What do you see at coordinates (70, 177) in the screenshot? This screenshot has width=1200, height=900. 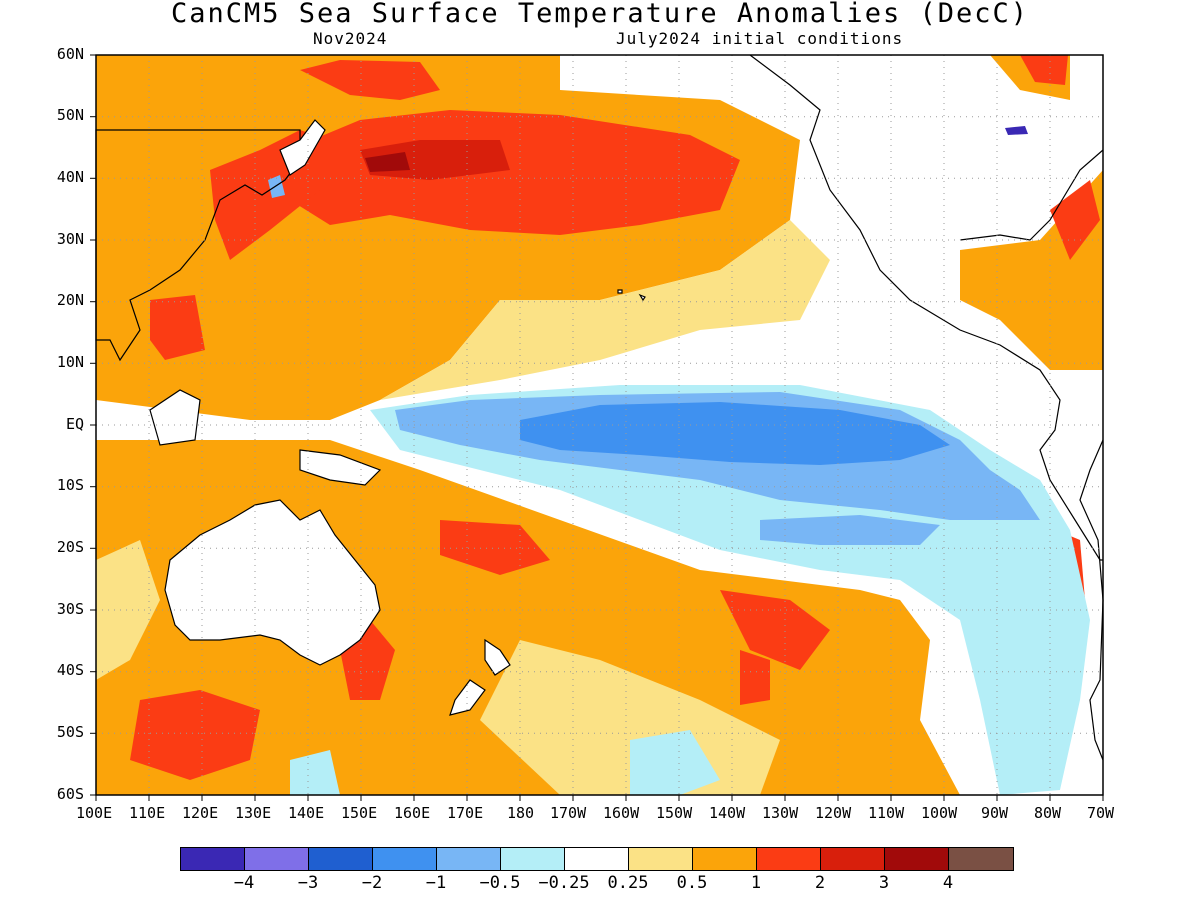 I see `lat-label: 40N` at bounding box center [70, 177].